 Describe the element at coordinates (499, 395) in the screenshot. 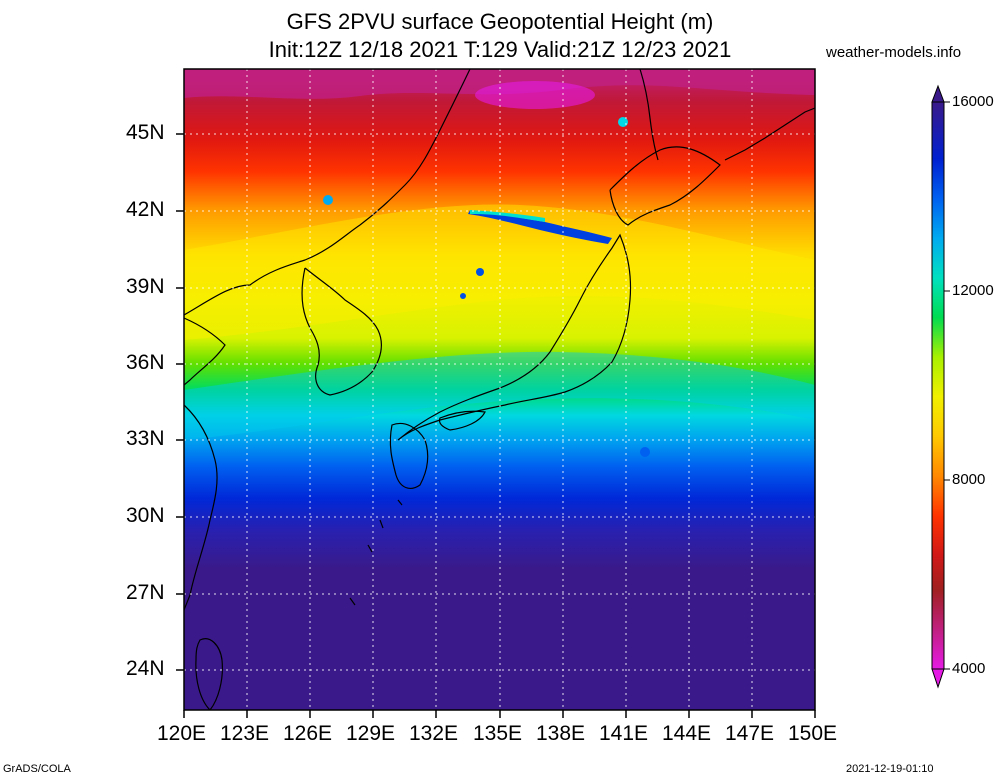

I see `cyan-band` at that location.